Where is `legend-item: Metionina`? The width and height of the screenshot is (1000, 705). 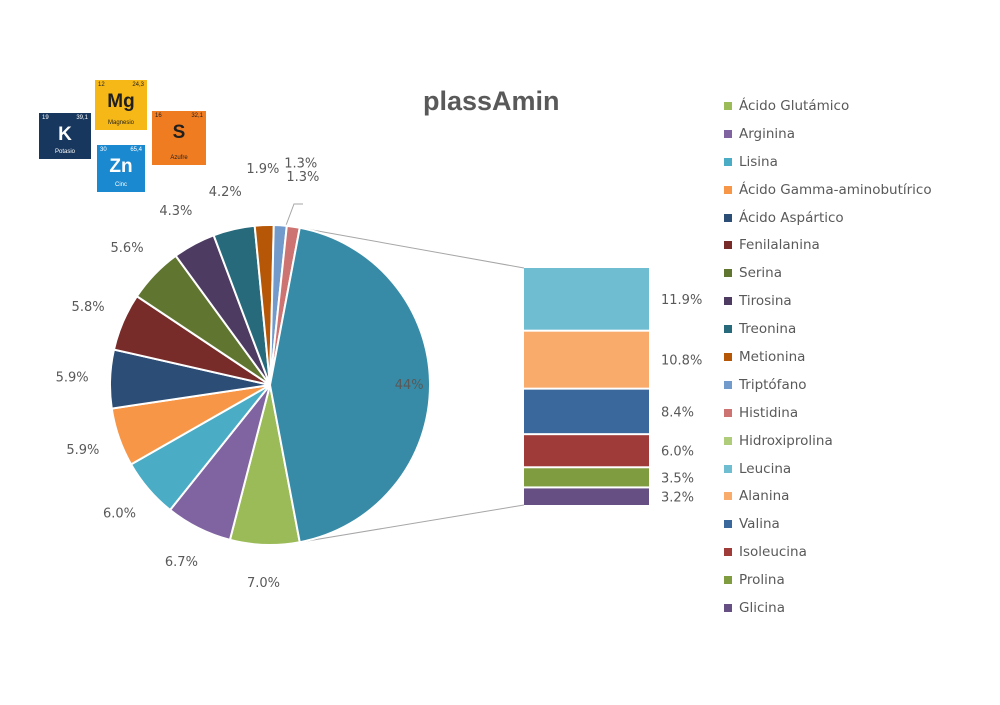
legend-item: Metionina is located at coordinates (828, 357).